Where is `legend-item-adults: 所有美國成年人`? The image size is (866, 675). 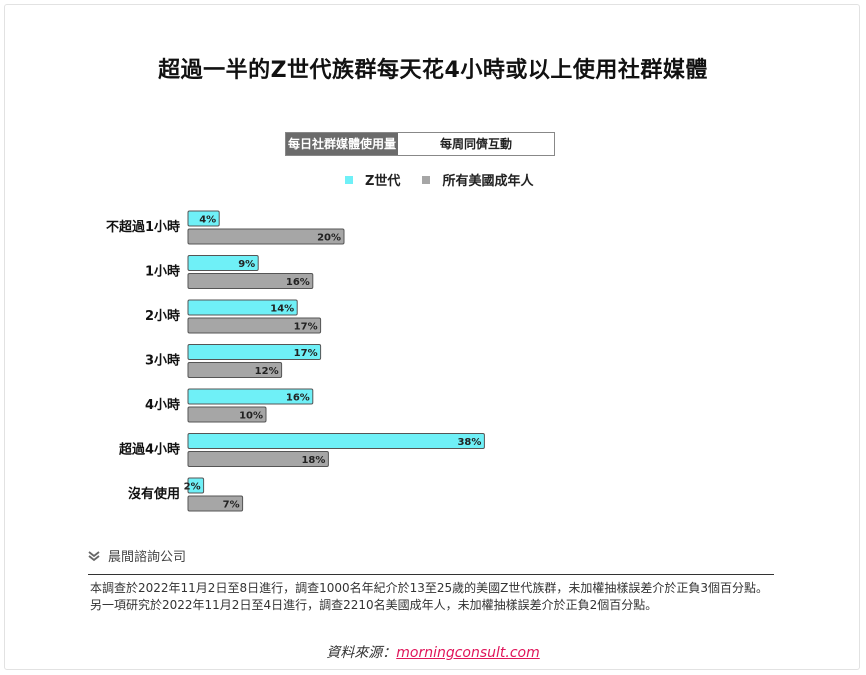 legend-item-adults: 所有美國成年人 is located at coordinates (477, 179).